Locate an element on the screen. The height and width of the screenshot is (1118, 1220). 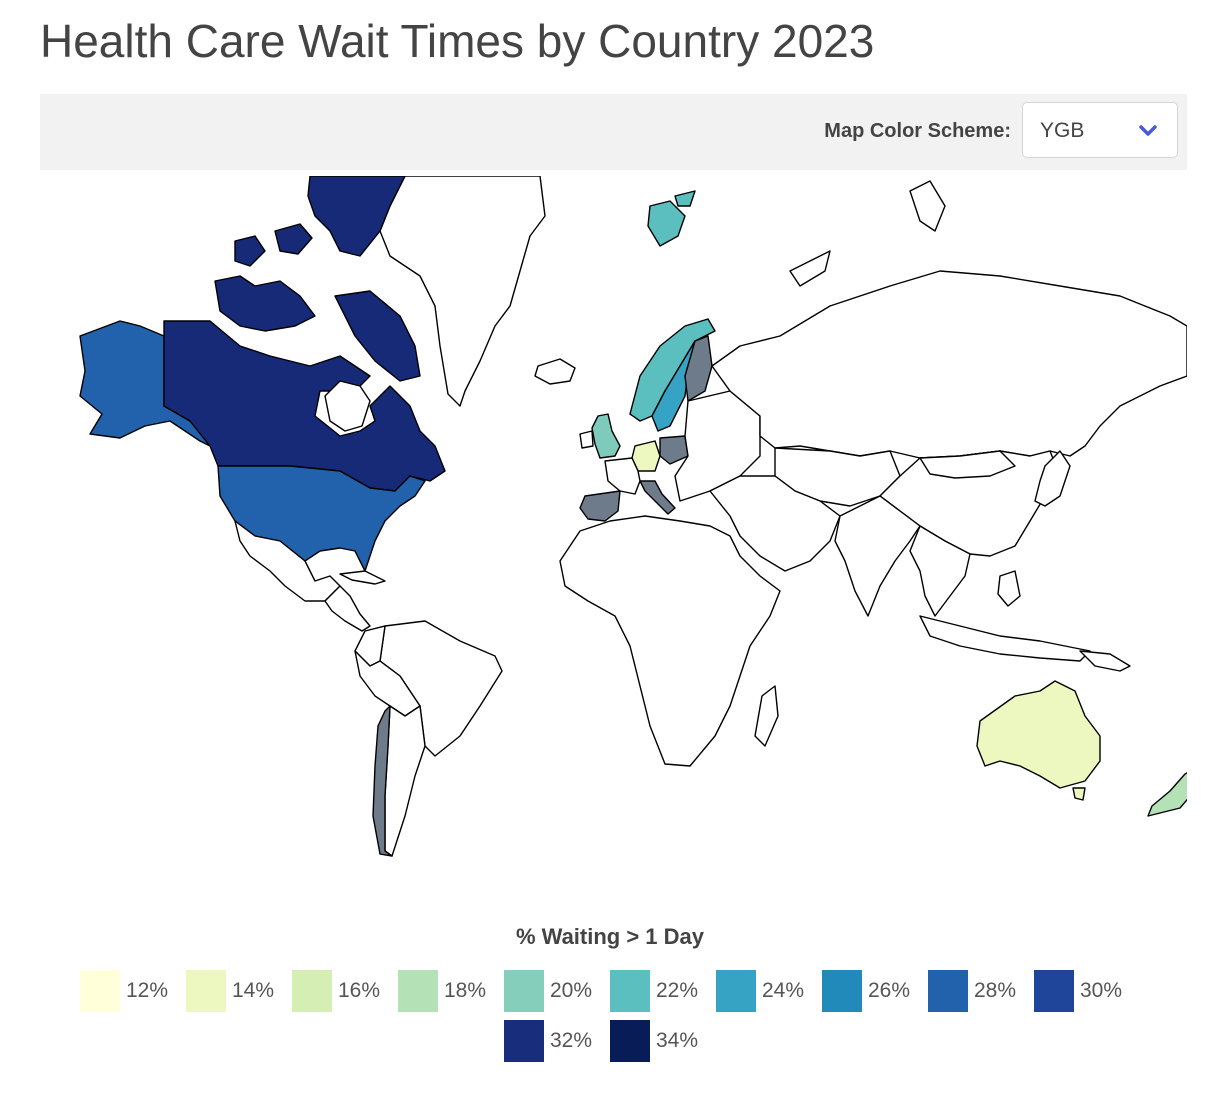
legend-title: % Waiting > 1 Day is located at coordinates (610, 936).